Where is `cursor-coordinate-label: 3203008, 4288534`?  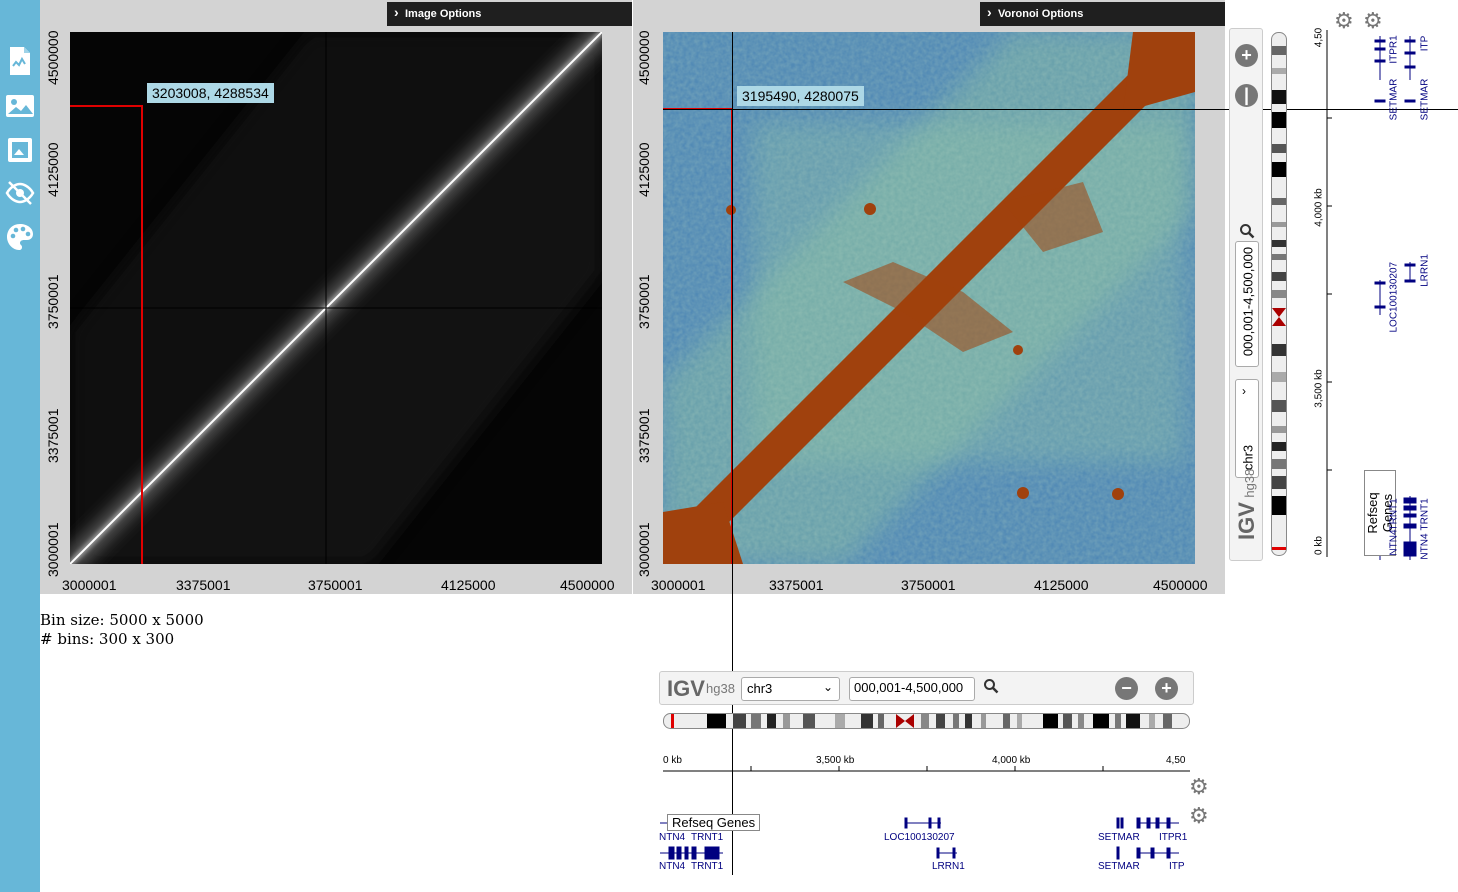
cursor-coordinate-label: 3203008, 4288534 is located at coordinates (210, 93).